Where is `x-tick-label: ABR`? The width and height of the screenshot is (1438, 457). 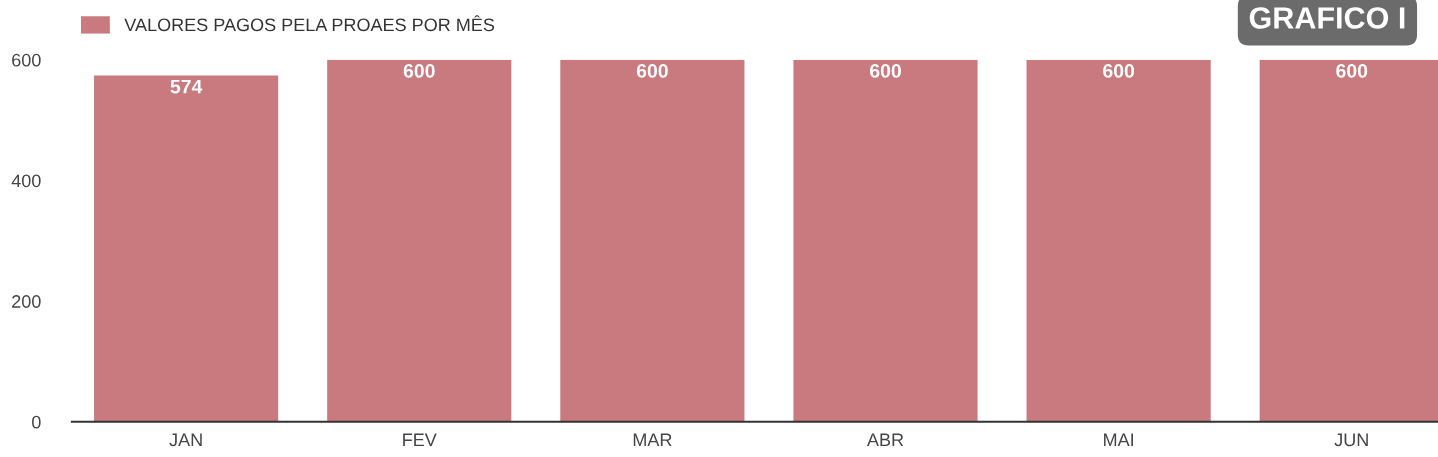 x-tick-label: ABR is located at coordinates (885, 440).